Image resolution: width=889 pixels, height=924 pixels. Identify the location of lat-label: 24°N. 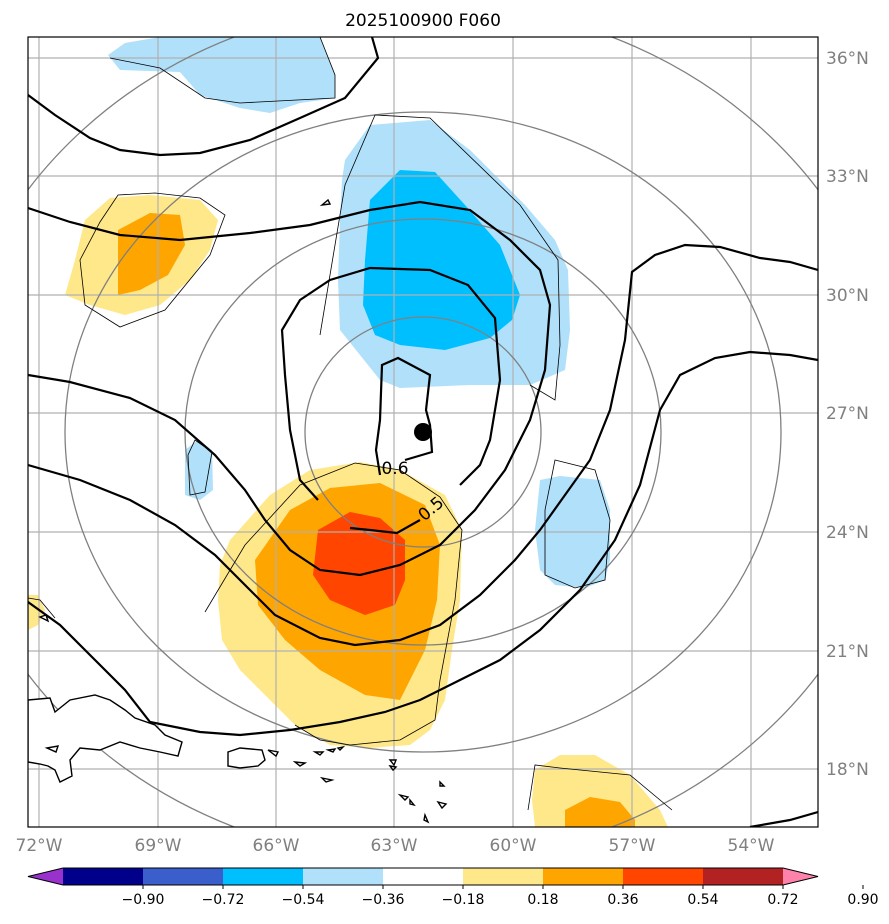
(847, 533).